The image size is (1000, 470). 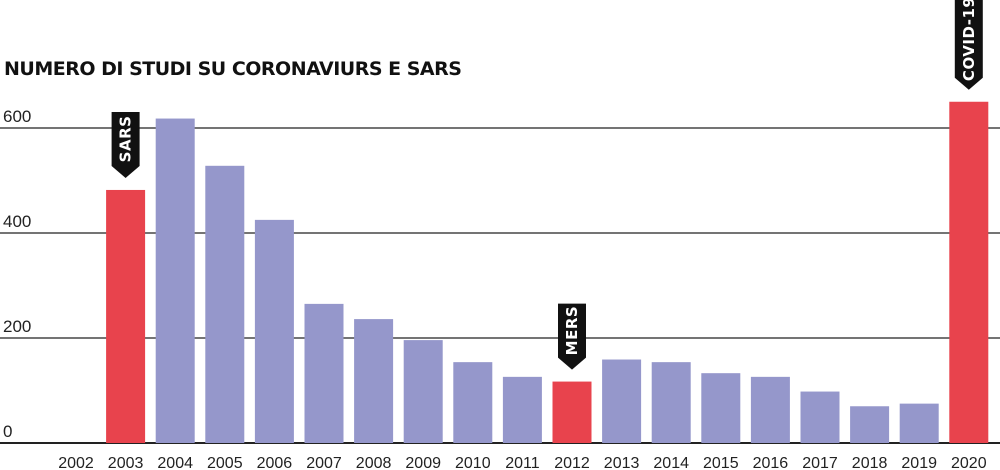 What do you see at coordinates (175, 462) in the screenshot?
I see `x-tick-label: 2004` at bounding box center [175, 462].